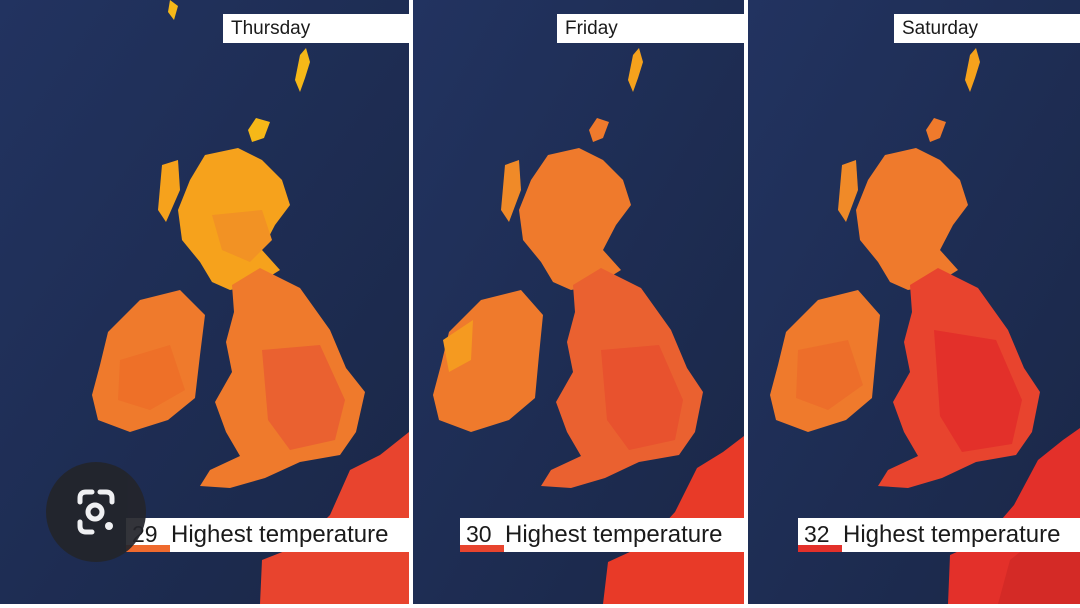 The height and width of the screenshot is (608, 1080). What do you see at coordinates (173, 10) in the screenshot?
I see `faroe-speck` at bounding box center [173, 10].